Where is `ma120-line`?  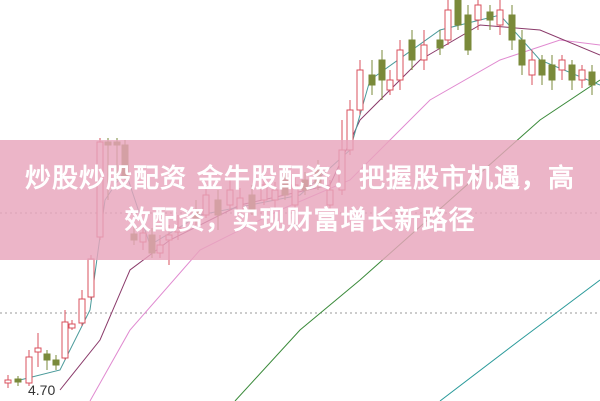 ma120-line is located at coordinates (519, 340).